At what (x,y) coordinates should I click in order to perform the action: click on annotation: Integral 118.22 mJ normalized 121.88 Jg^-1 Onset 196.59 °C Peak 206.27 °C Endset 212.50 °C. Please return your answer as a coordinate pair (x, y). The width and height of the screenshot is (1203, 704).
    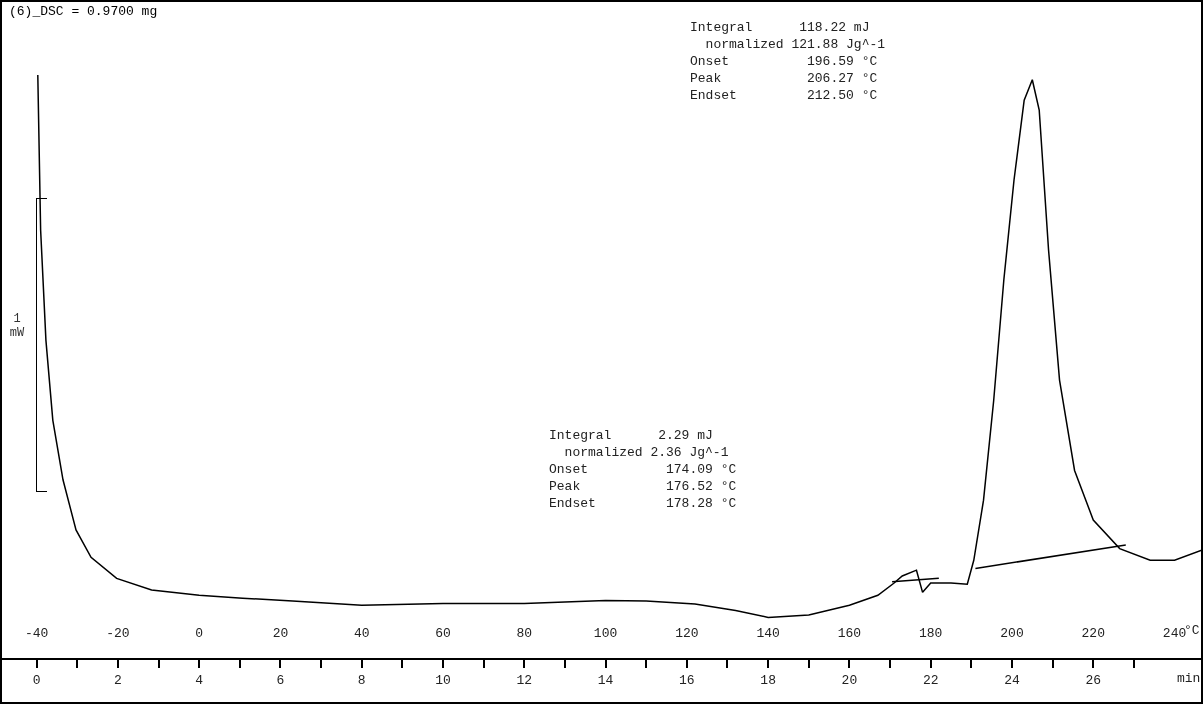
    Looking at the image, I should click on (788, 61).